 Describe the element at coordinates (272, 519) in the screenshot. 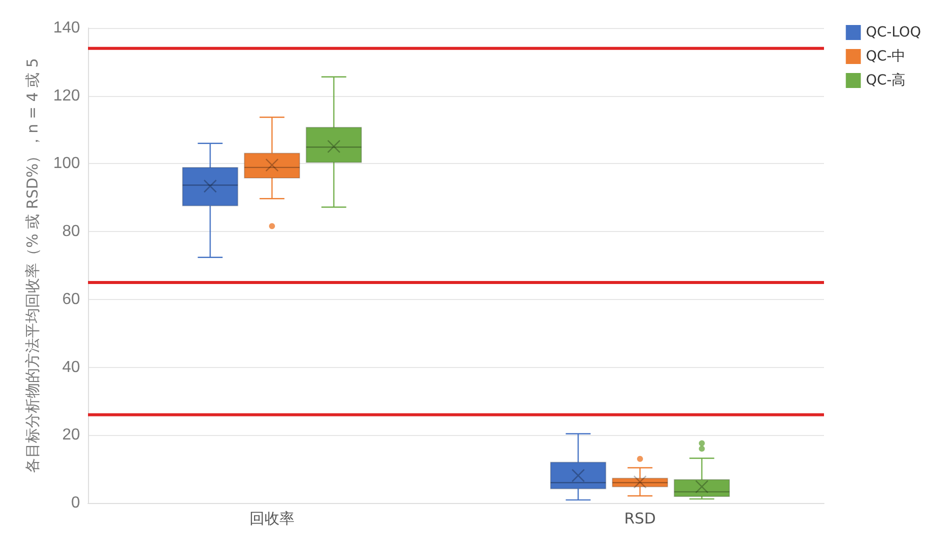

I see `x-tick-label: 回收率` at that location.